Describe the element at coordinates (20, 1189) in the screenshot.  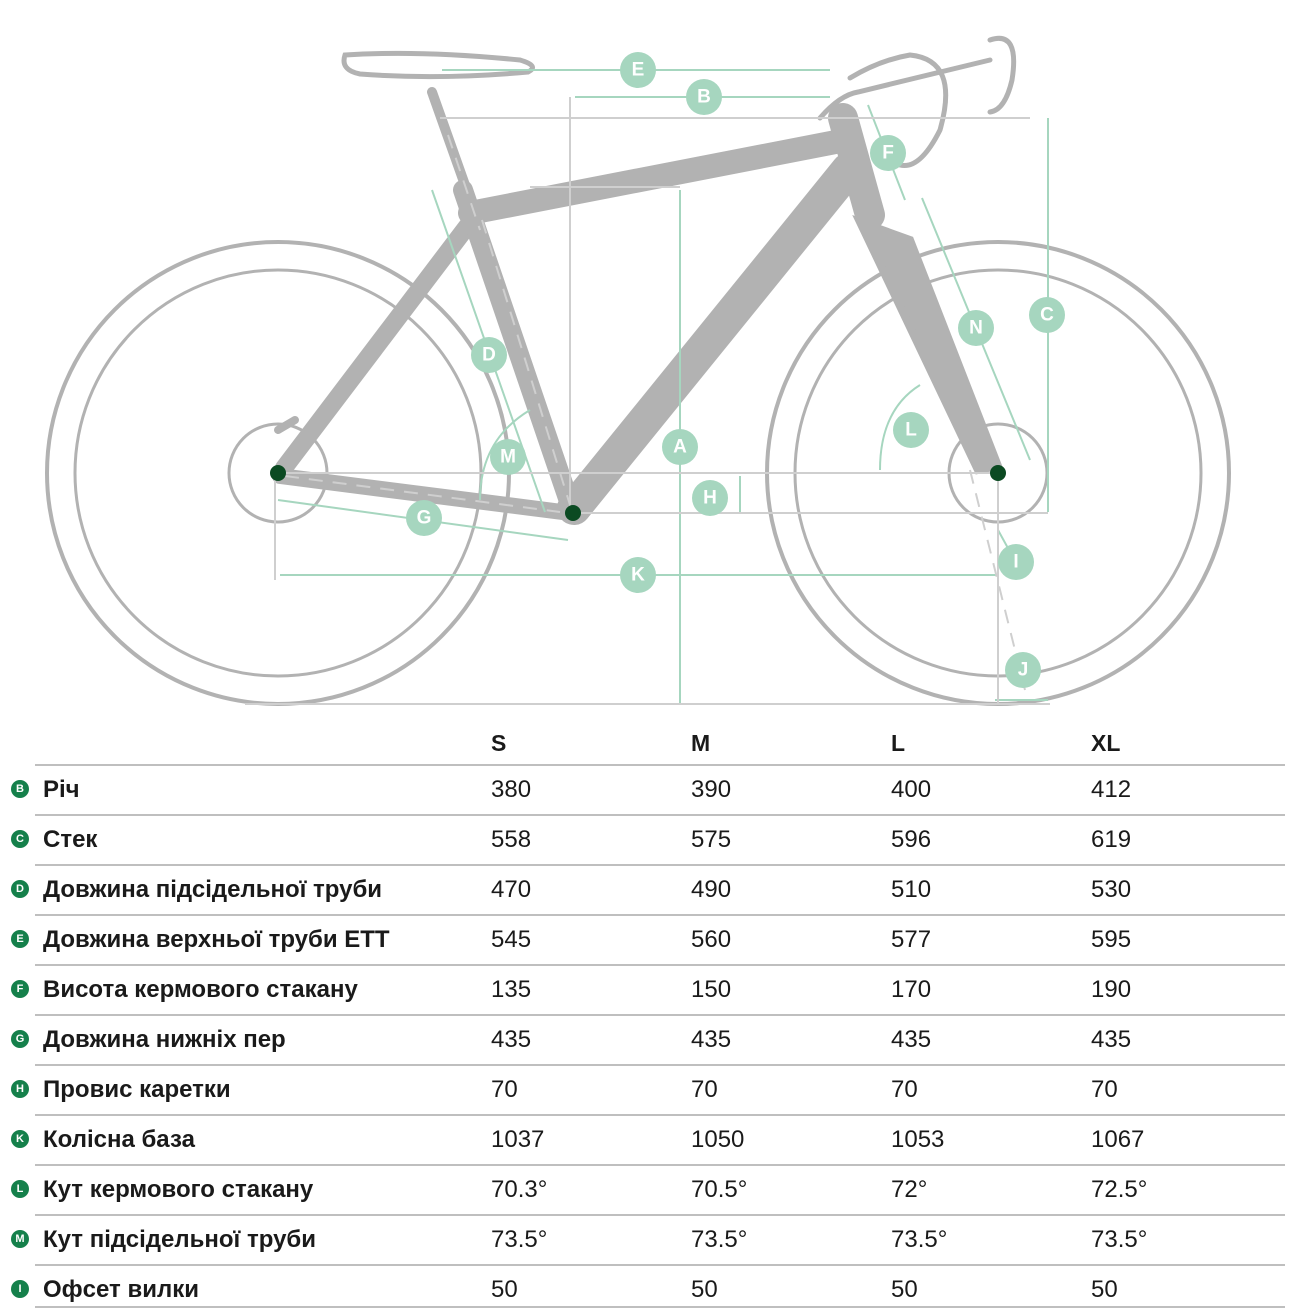
I see `row-marker: L` at that location.